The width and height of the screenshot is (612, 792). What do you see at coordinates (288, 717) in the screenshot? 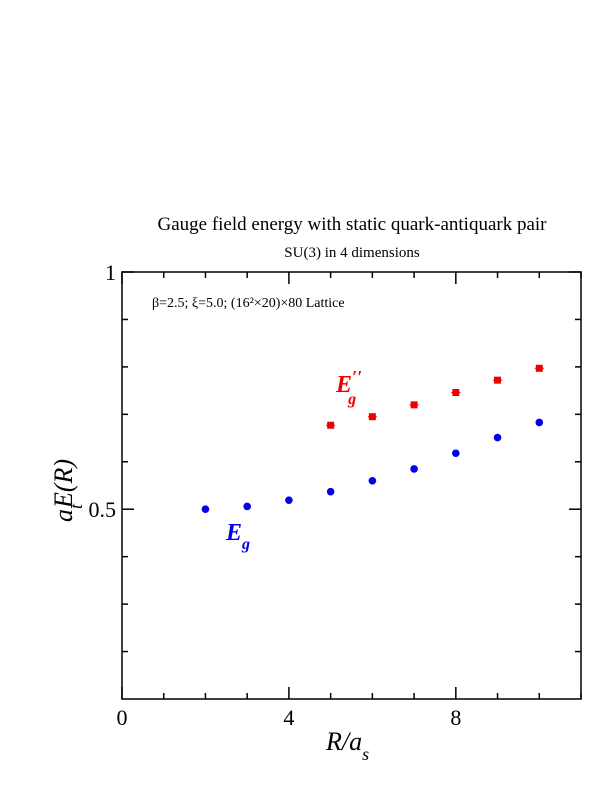
I see `x-tick-label: 4` at bounding box center [288, 717].